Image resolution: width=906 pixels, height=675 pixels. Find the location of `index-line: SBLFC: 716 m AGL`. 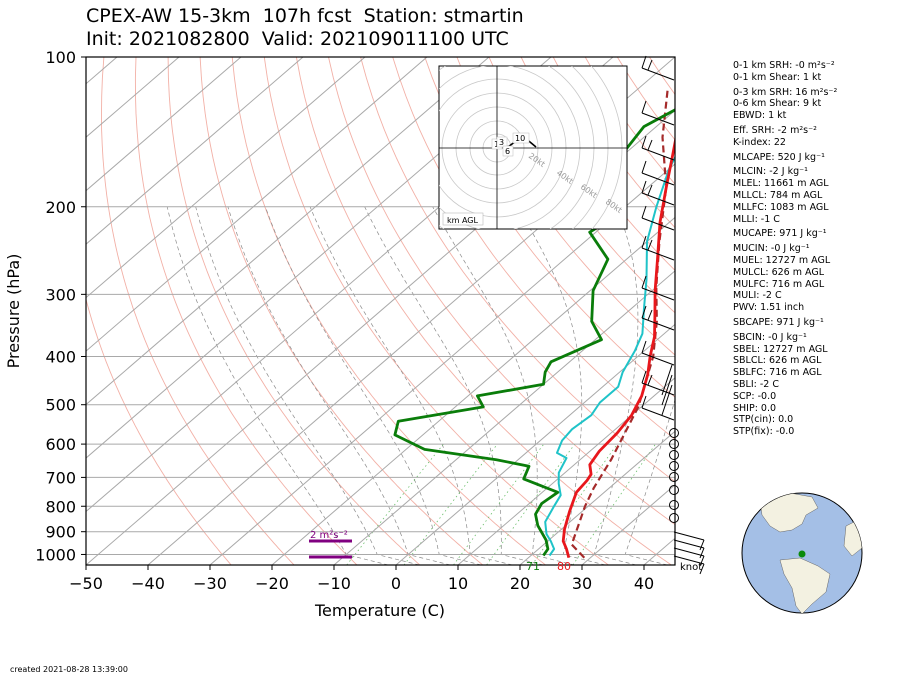

index-line: SBLFC: 716 m AGL is located at coordinates (777, 373).